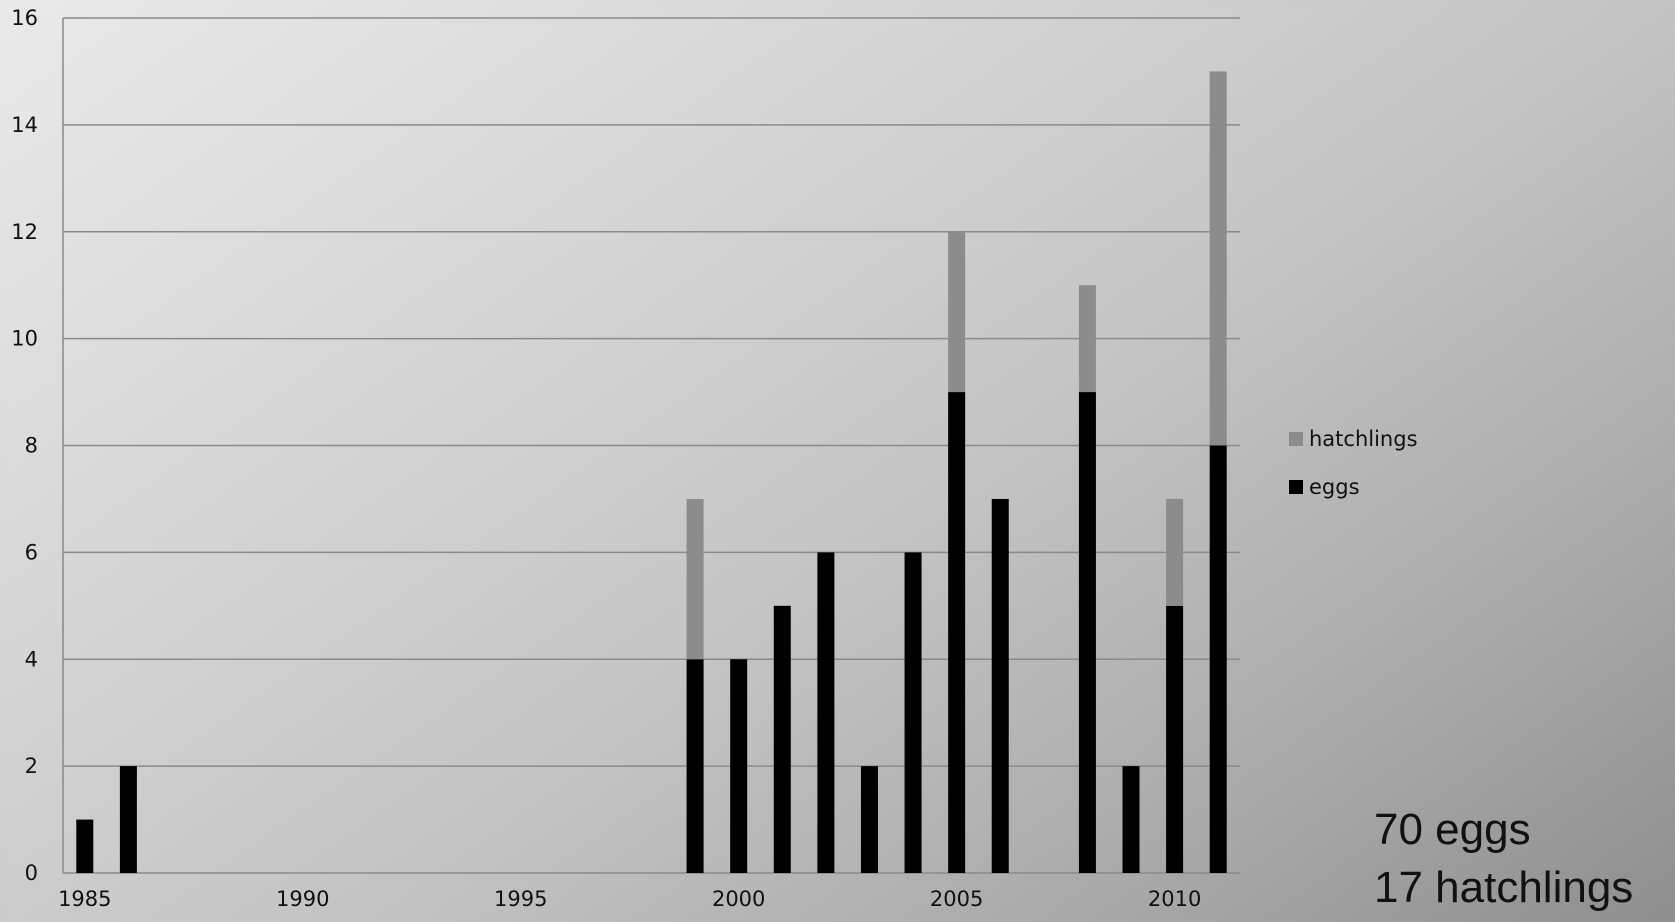  What do you see at coordinates (913, 712) in the screenshot?
I see `bar-eggs-2004` at bounding box center [913, 712].